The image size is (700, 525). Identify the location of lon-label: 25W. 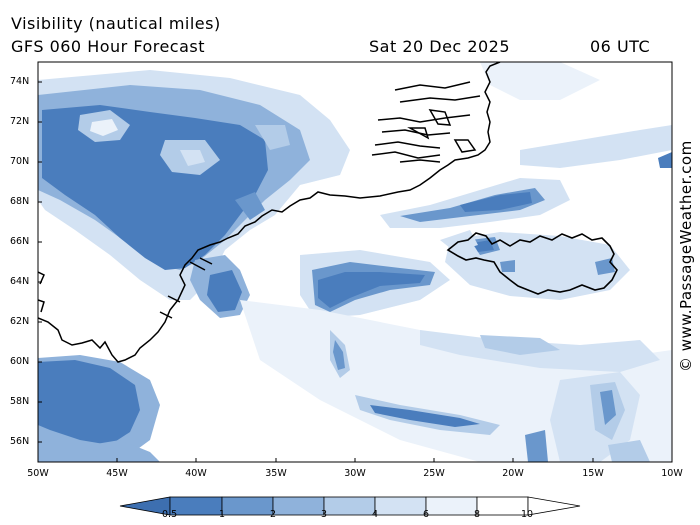
(434, 473).